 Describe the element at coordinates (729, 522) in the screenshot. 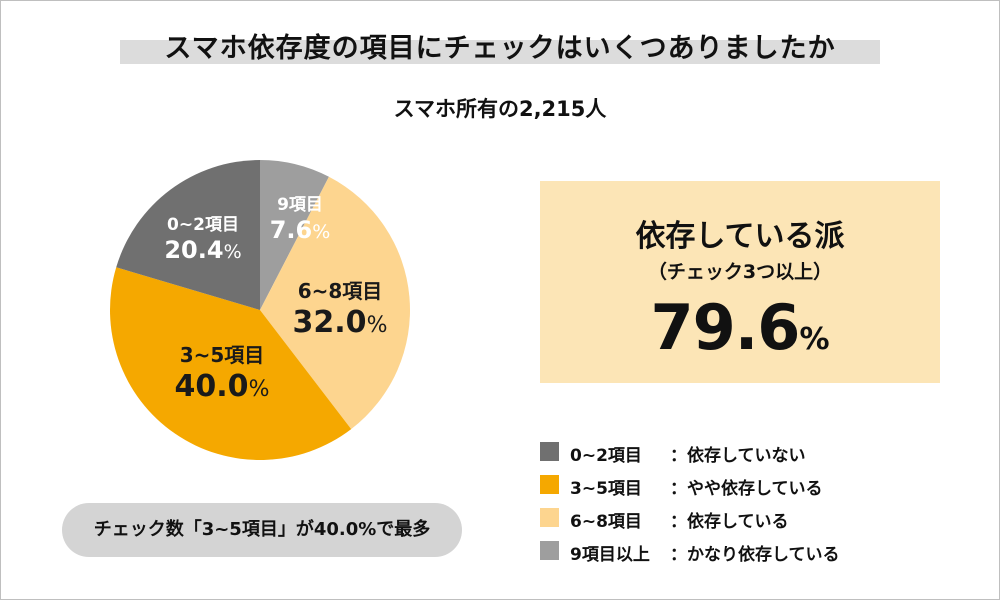

I see `legend-description: ：依存している` at that location.